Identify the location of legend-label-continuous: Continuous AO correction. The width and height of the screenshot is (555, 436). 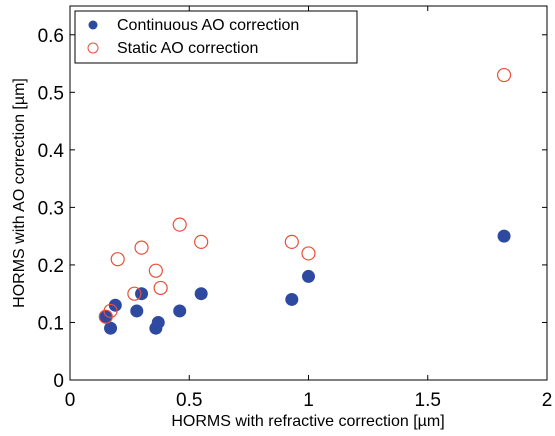
(208, 25).